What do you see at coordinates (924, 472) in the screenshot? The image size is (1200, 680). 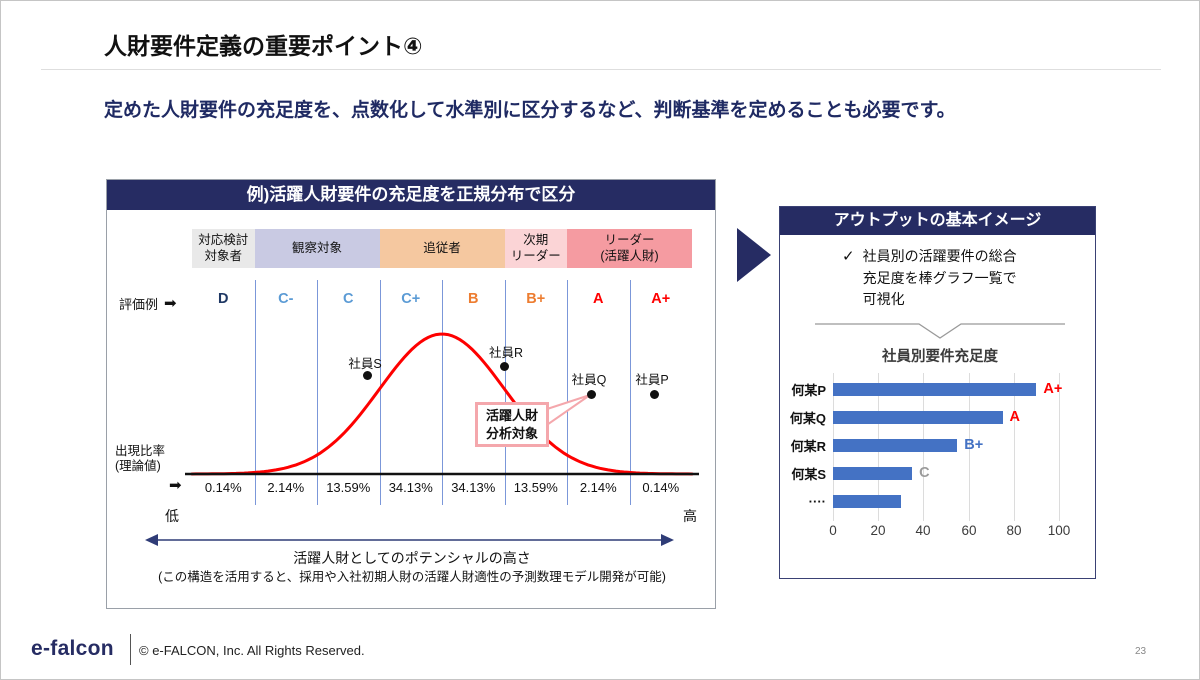 I see `bar-grade: C` at bounding box center [924, 472].